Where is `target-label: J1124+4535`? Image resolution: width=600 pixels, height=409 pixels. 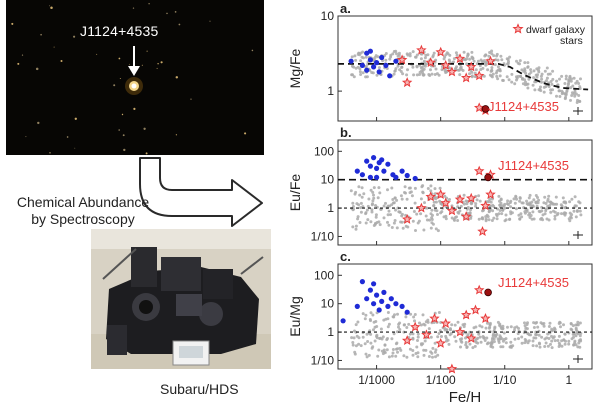
target-label: J1124+4535 is located at coordinates (533, 282).